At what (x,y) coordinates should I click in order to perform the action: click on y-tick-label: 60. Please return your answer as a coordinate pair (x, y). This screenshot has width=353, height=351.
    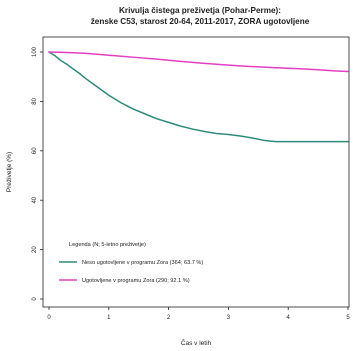
    Looking at the image, I should click on (35, 150).